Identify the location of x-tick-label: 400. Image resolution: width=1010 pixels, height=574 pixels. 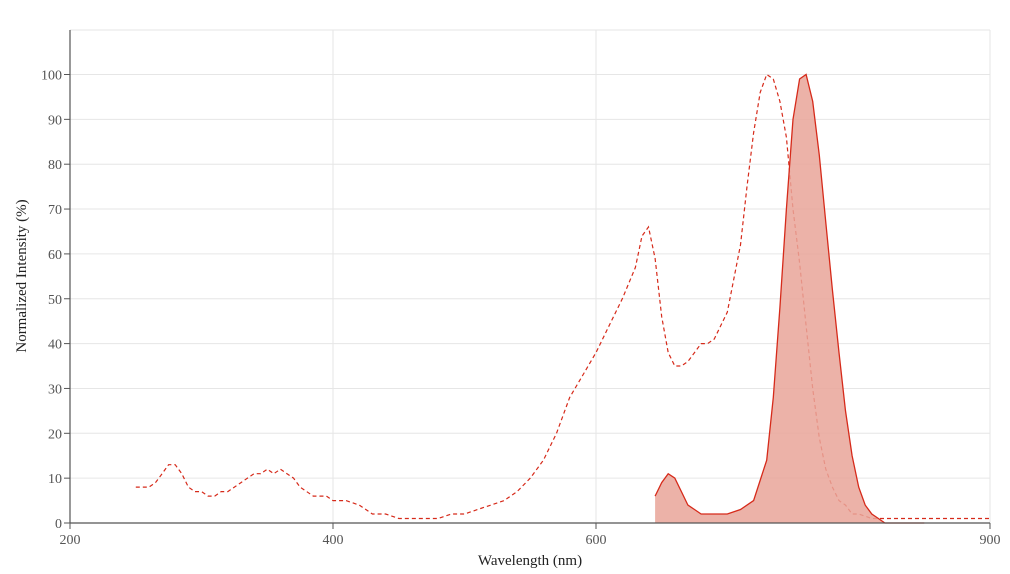
(333, 540).